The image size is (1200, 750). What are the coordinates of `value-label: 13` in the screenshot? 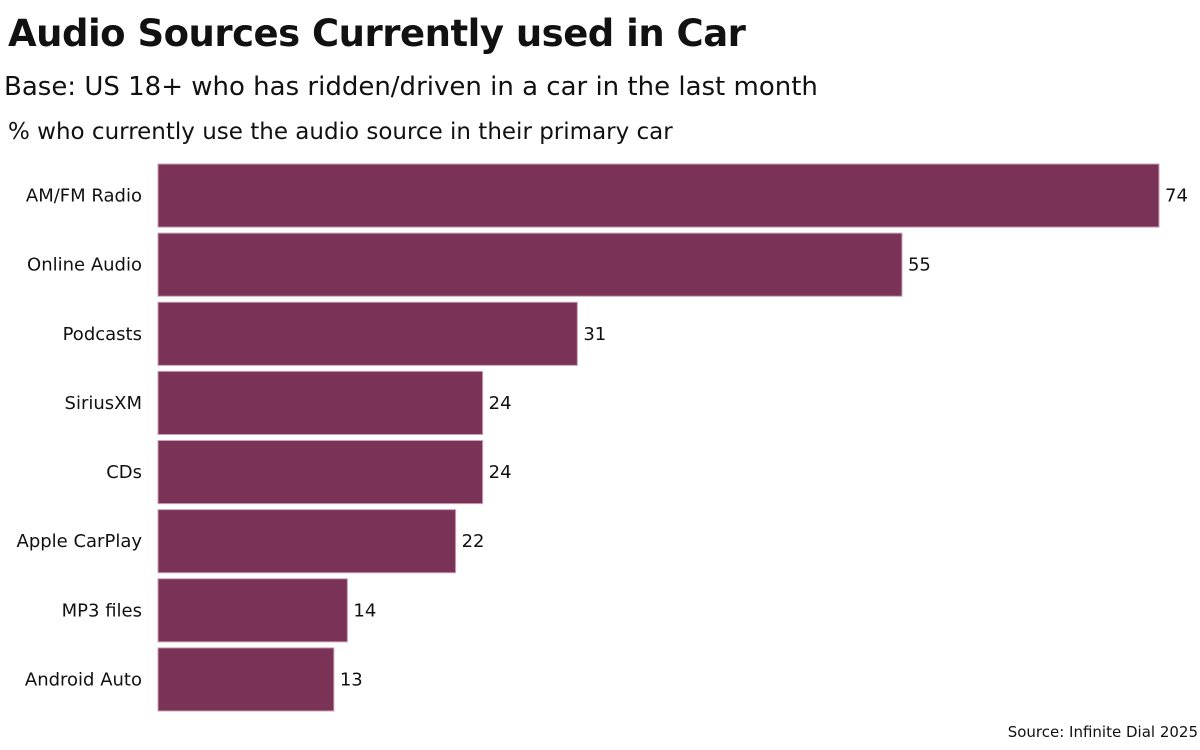 It's located at (351, 679).